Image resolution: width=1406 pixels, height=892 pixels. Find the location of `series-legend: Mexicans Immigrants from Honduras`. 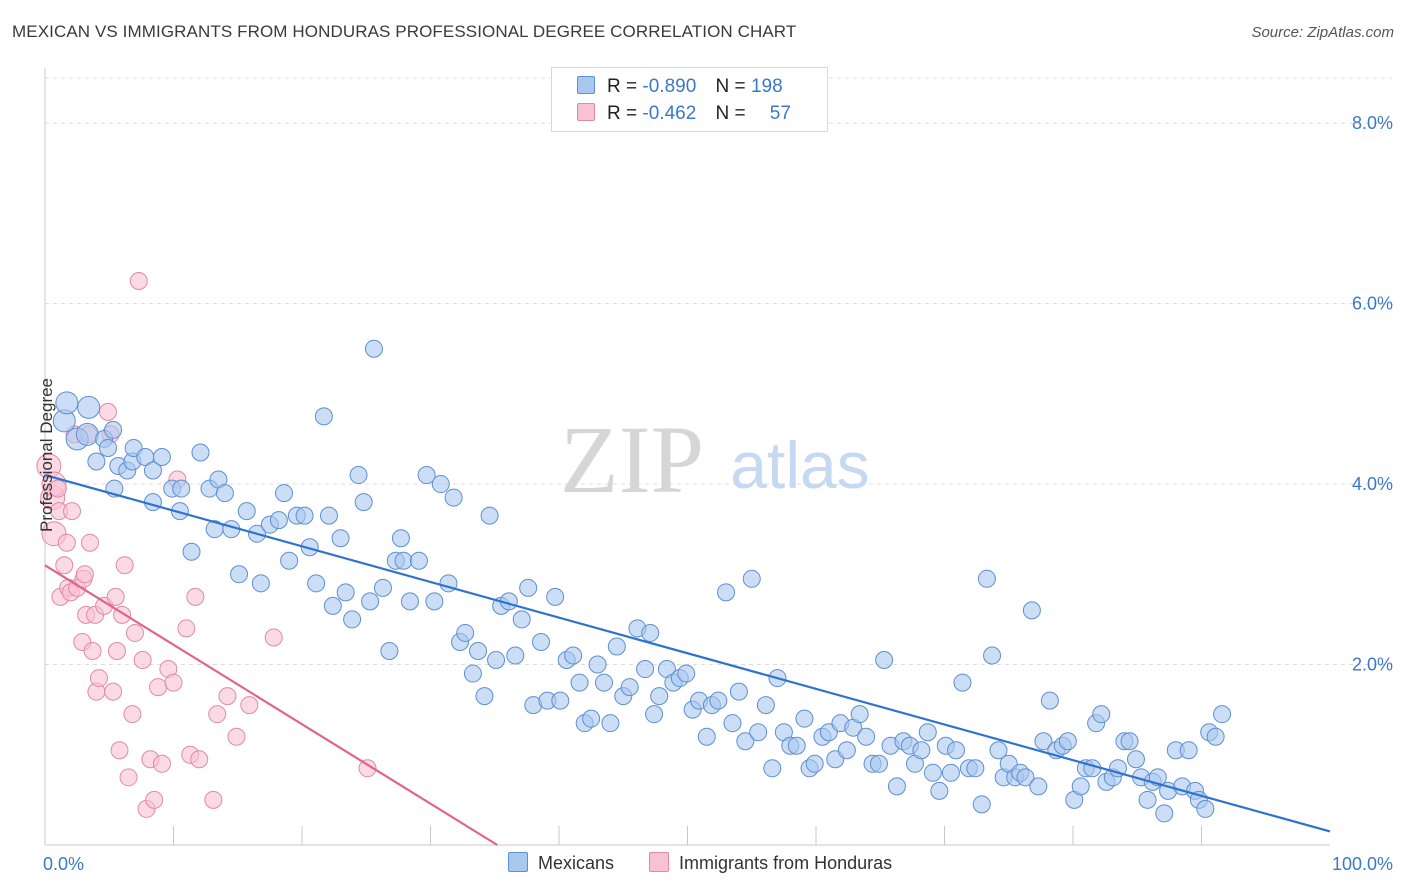

series-legend: Mexicans Immigrants from Honduras is located at coordinates (715, 863).